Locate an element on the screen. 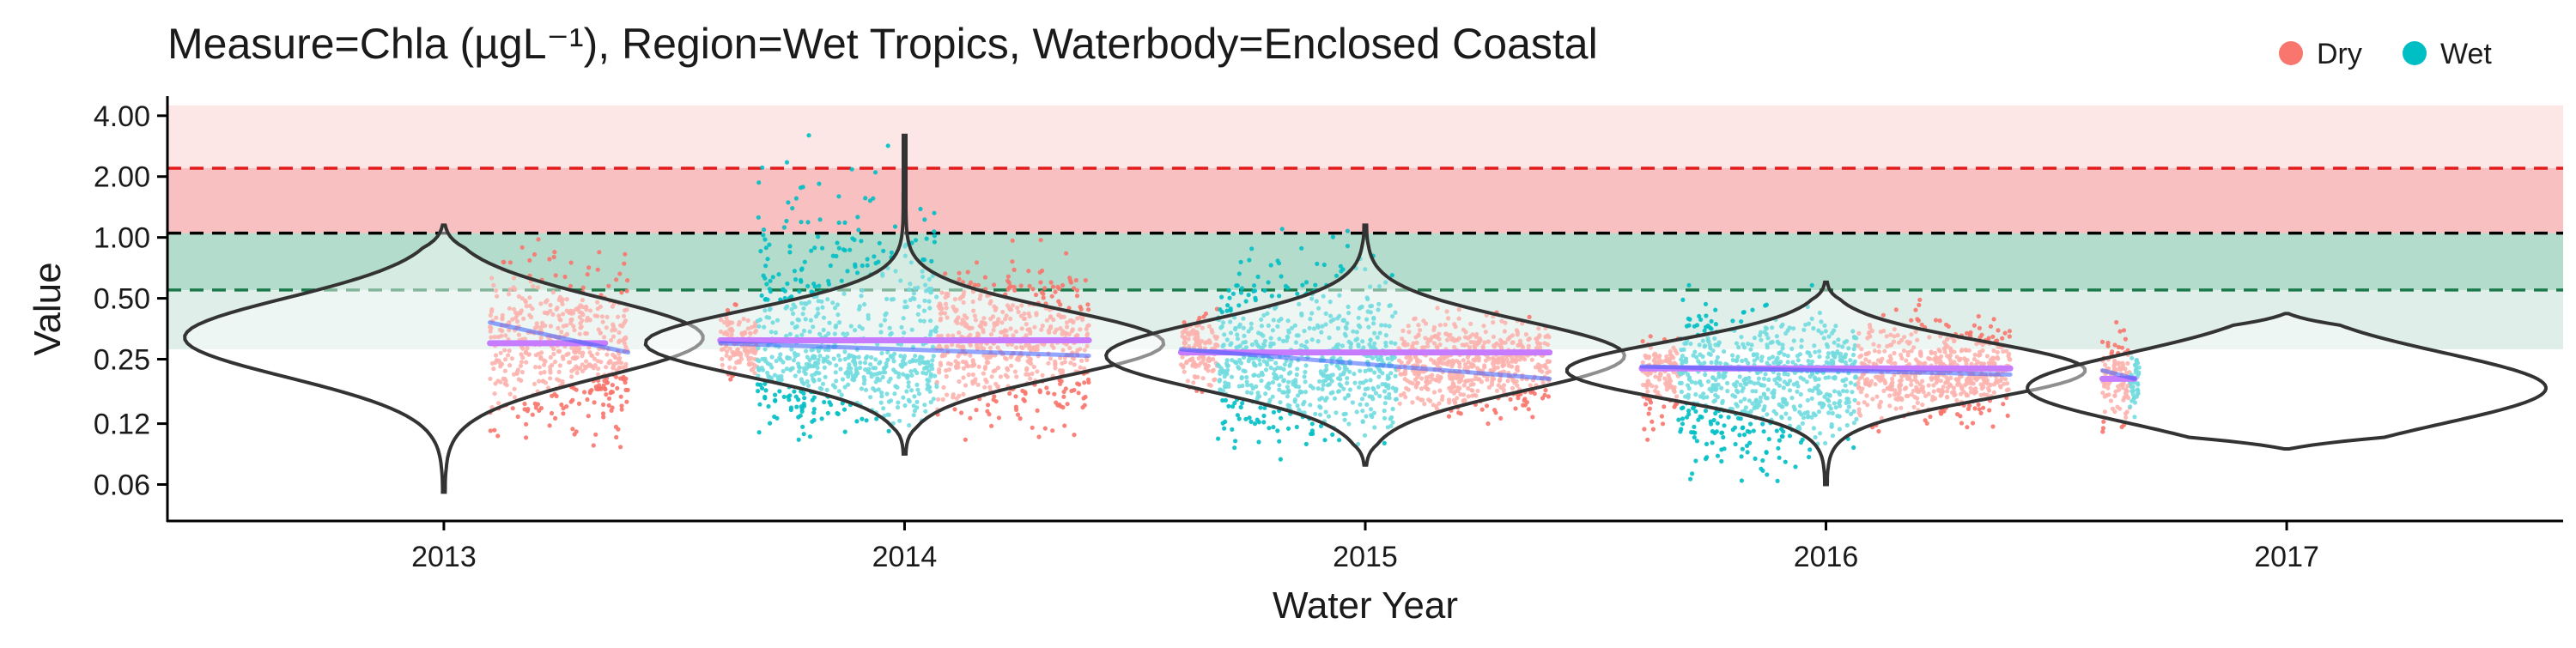 This screenshot has width=2576, height=648. y-tick-label: 1.00 is located at coordinates (122, 238).